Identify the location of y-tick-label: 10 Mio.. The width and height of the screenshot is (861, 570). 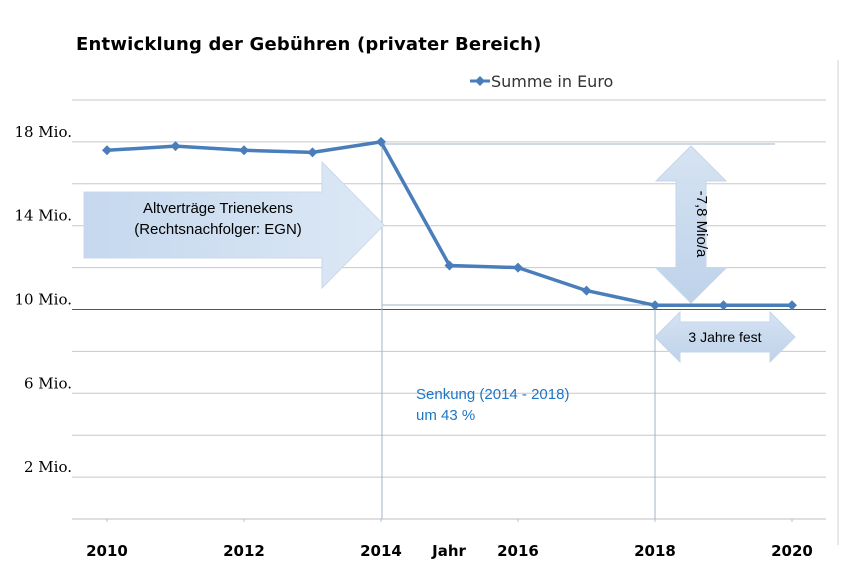
(43, 300).